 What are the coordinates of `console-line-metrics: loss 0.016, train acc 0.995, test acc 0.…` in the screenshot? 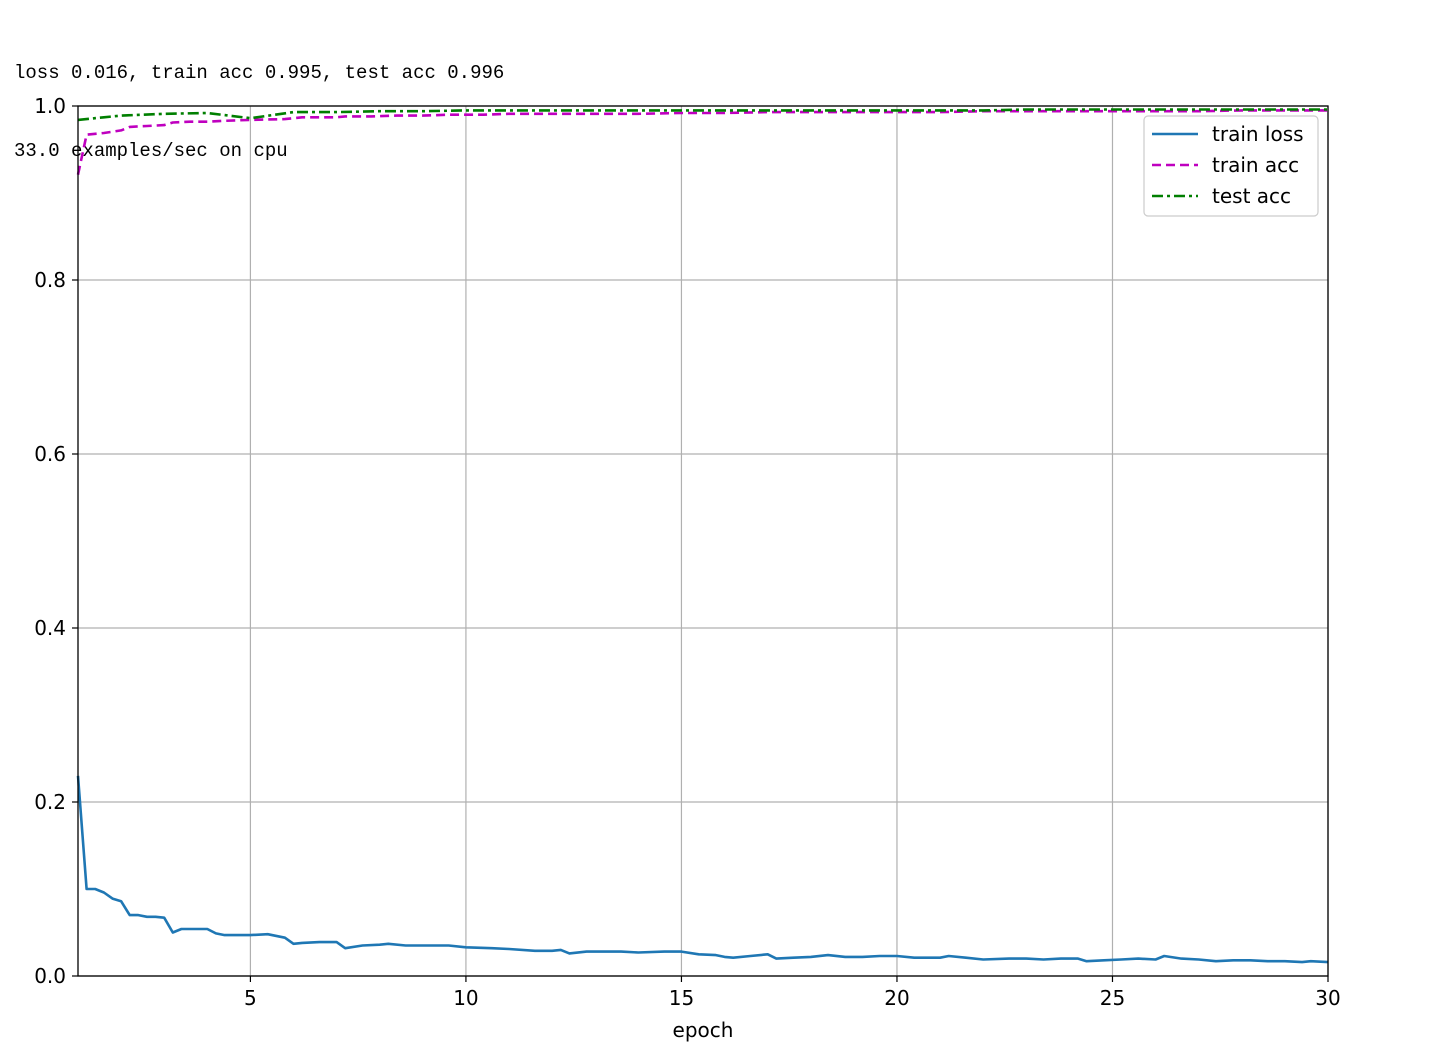 It's located at (259, 73).